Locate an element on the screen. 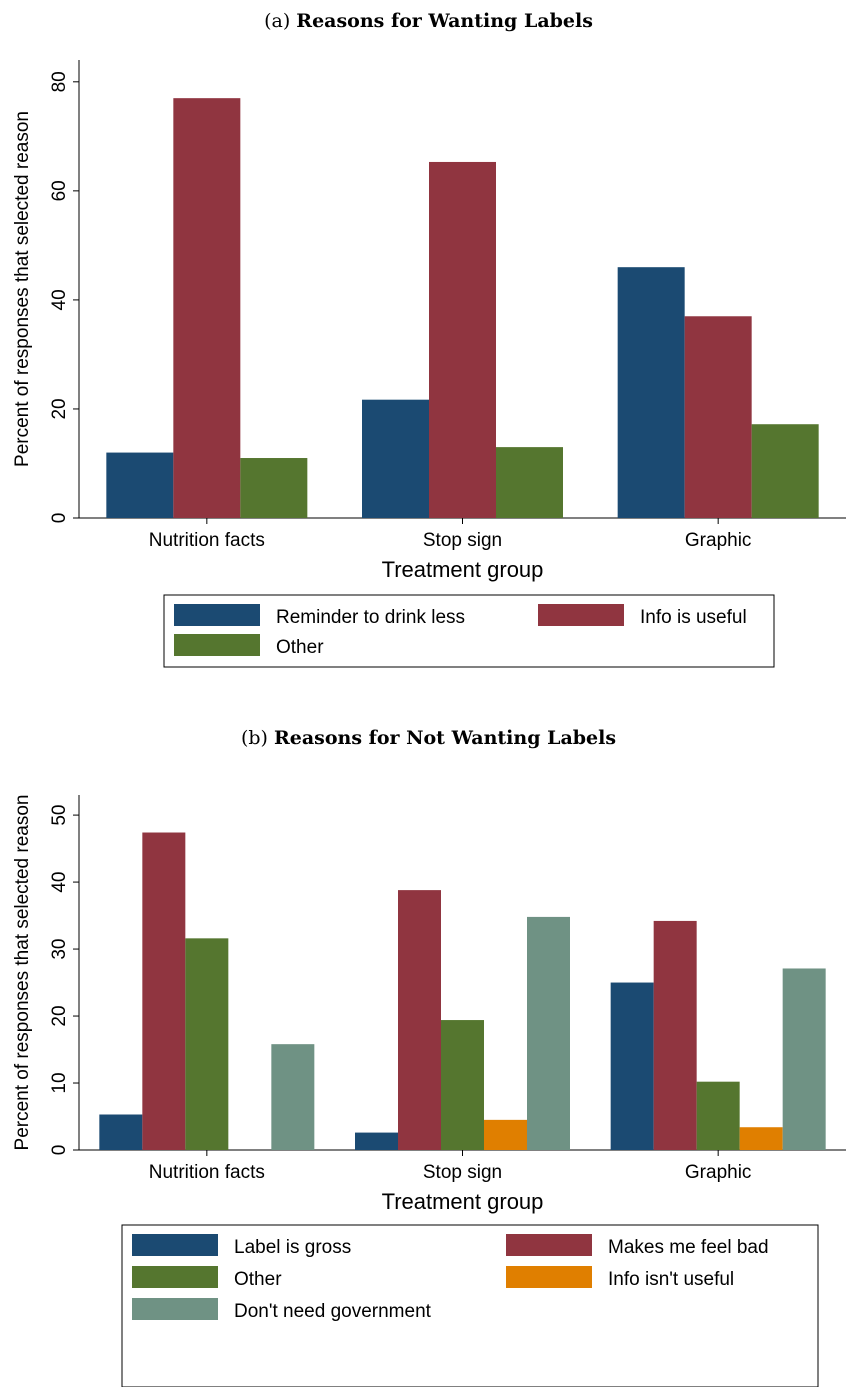 The image size is (857, 1387). chart-a-ytick-label: 60 is located at coordinates (59, 190).